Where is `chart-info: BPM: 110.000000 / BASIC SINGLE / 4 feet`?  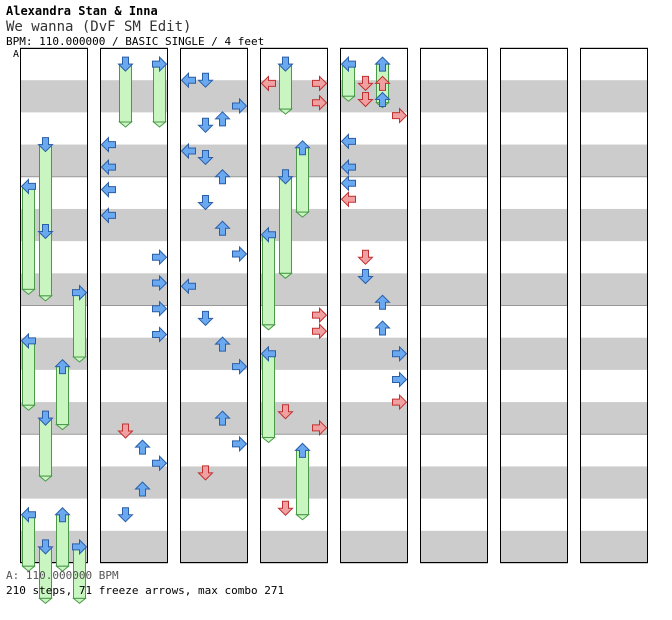
chart-info: BPM: 110.000000 / BASIC SINGLE / 4 feet is located at coordinates (135, 41).